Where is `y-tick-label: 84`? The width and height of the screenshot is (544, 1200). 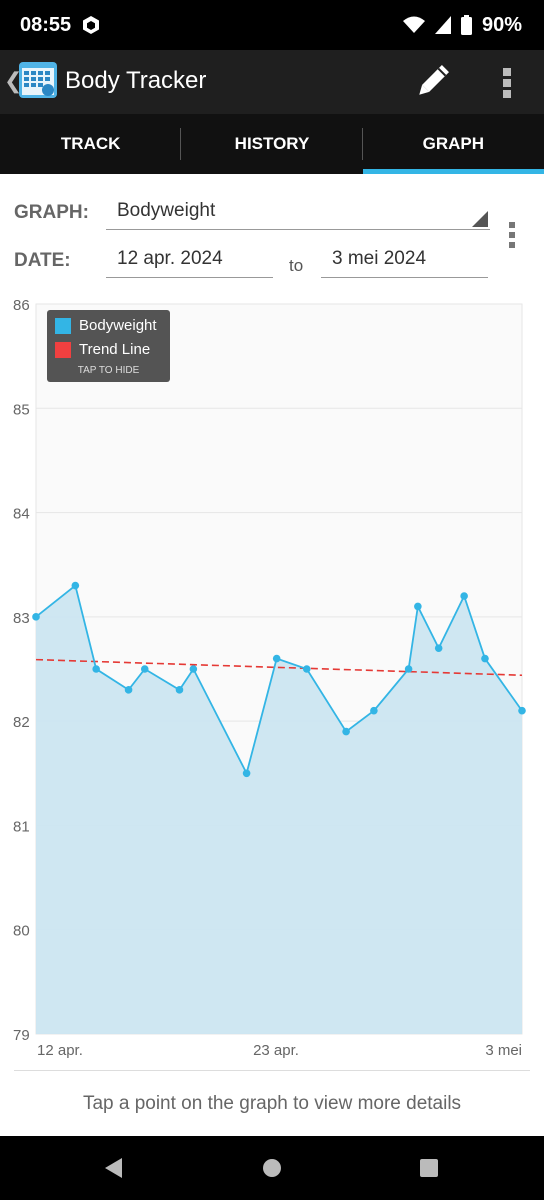 y-tick-label: 84 is located at coordinates (21, 514).